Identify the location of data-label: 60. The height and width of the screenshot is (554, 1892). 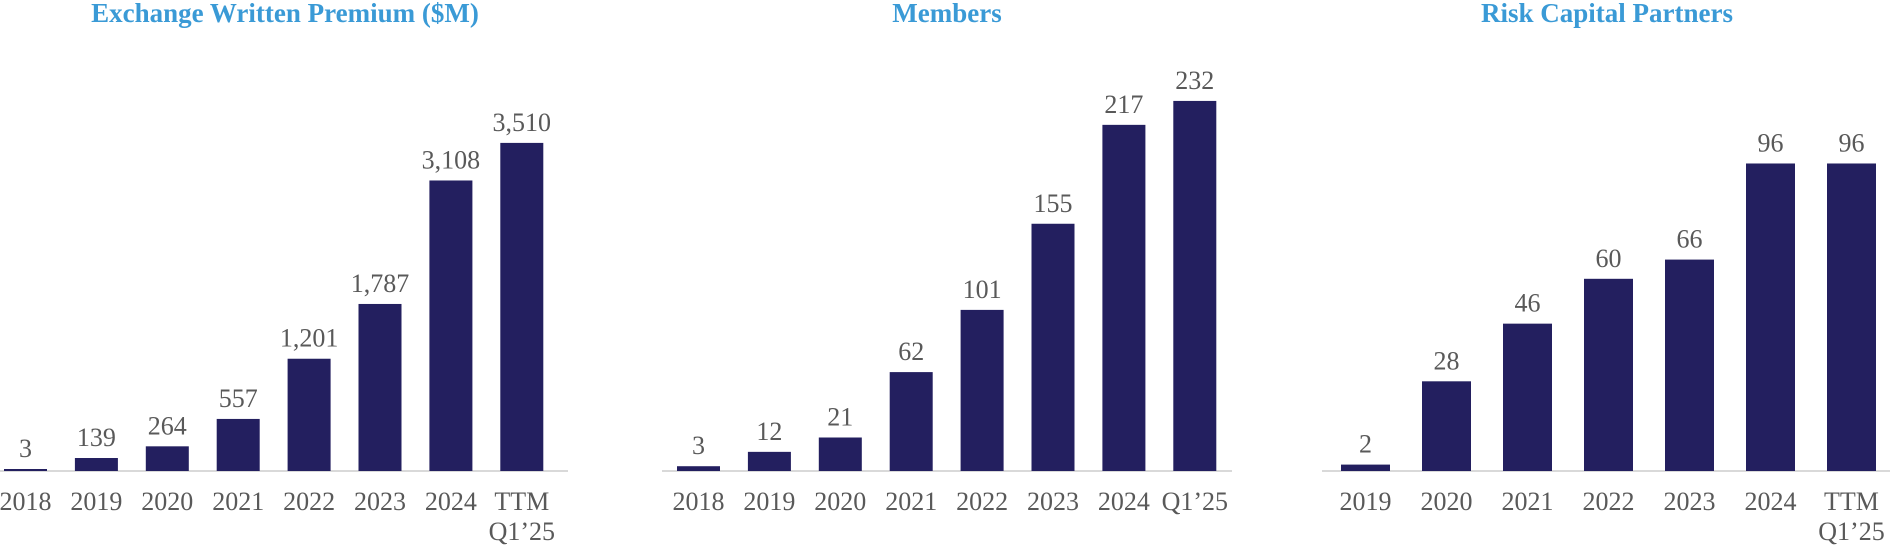
(1609, 258).